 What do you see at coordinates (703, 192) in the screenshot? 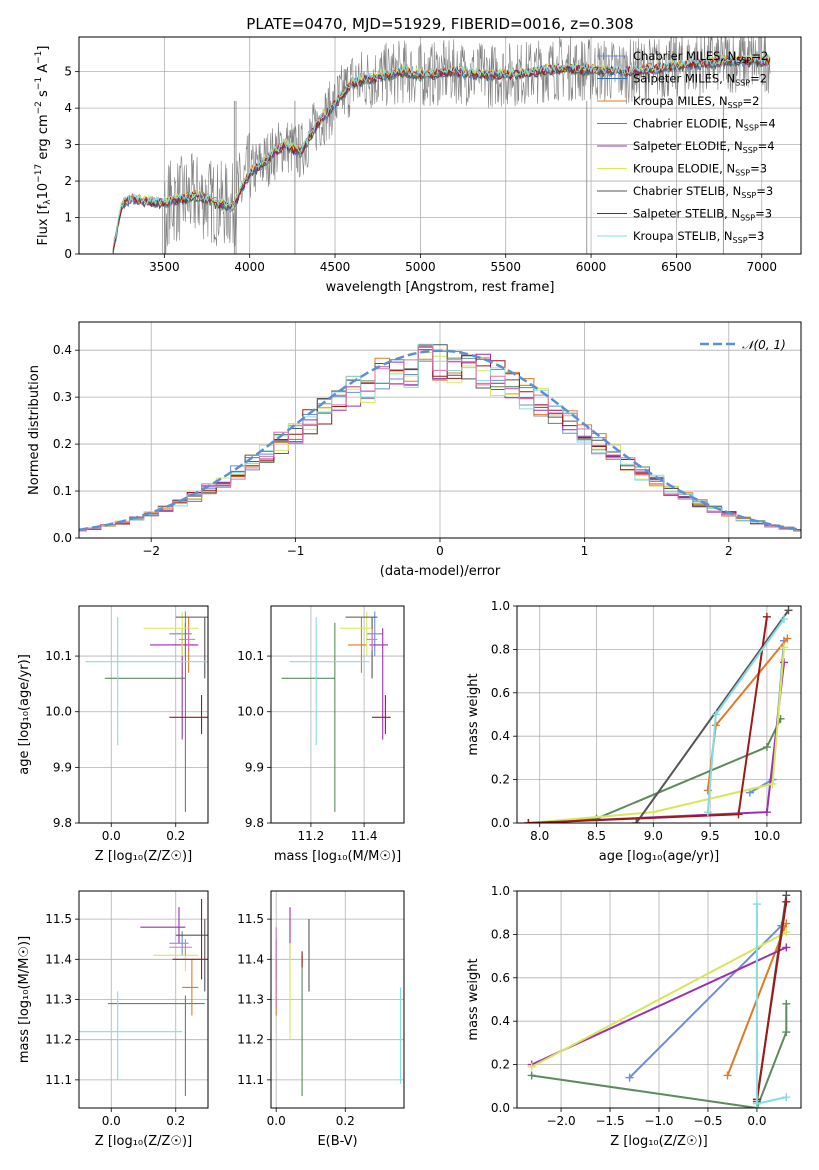
I see `legend-entry: Chabrier STELIB, NSSP=3` at bounding box center [703, 192].